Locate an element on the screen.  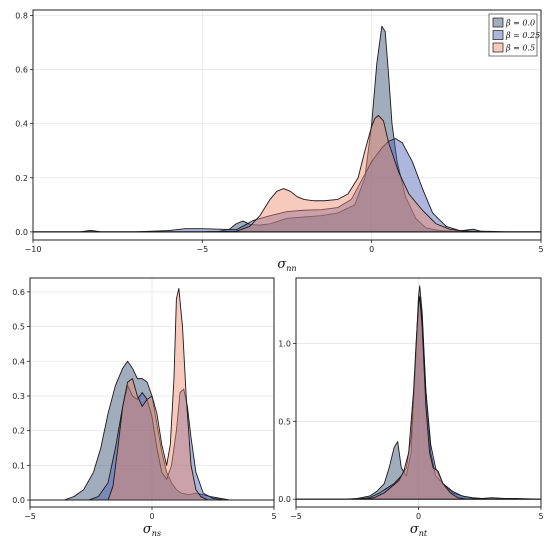
x-axis-label: σnn is located at coordinates (286, 265).